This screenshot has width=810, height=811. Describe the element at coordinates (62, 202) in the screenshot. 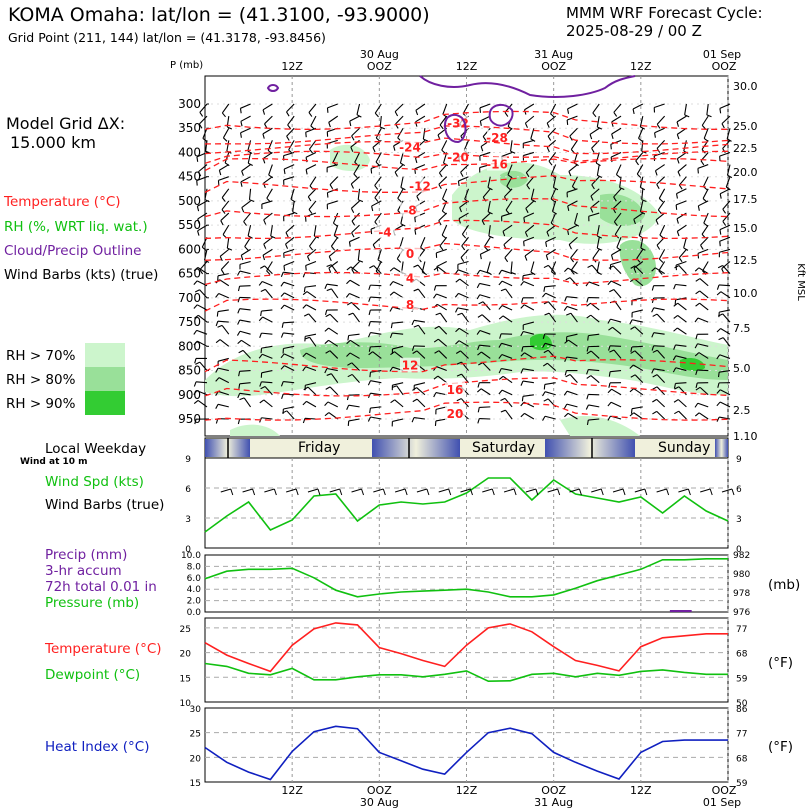

I see `legend-temperature: Temperature (°C)` at that location.